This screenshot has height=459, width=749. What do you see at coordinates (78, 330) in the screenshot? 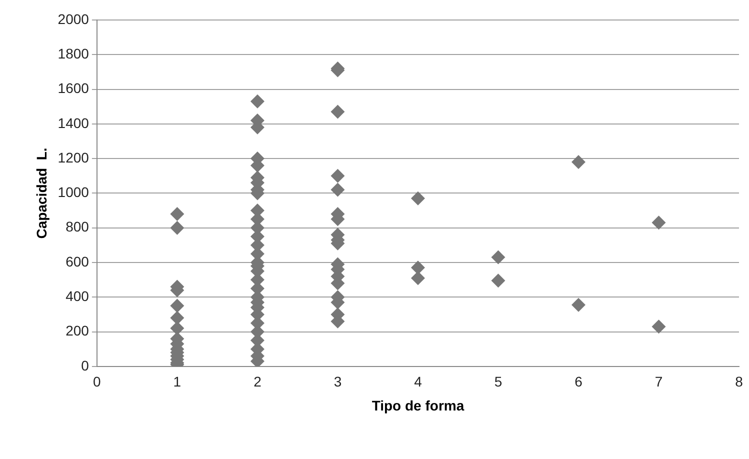
I see `y-tick-label: 200` at bounding box center [78, 330].